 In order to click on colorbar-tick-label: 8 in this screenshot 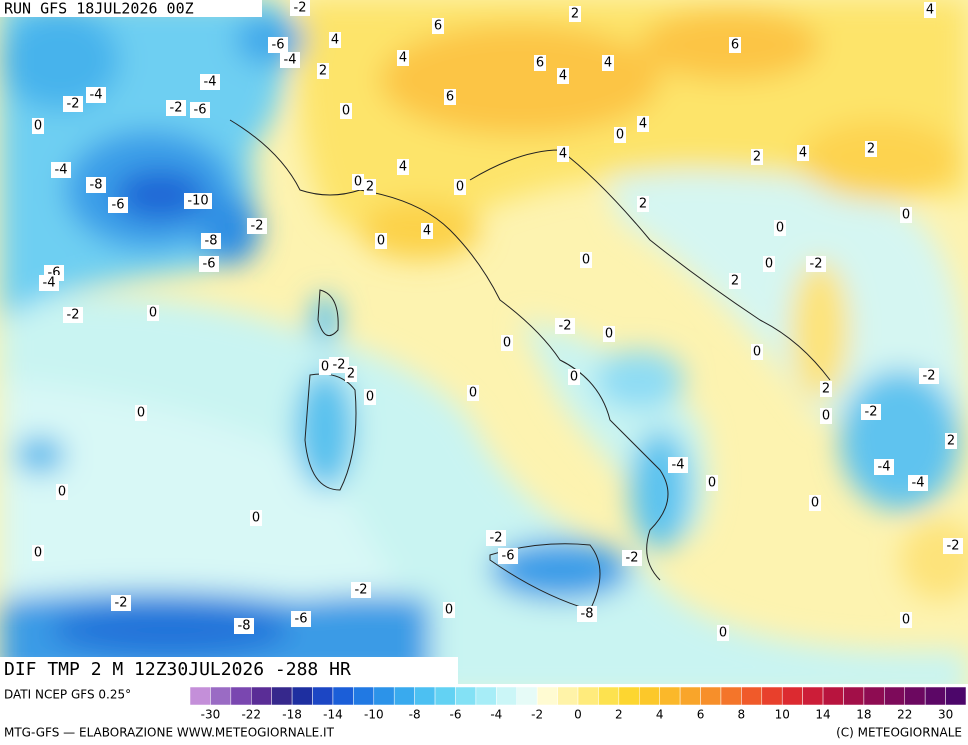, I will do `click(742, 715)`.